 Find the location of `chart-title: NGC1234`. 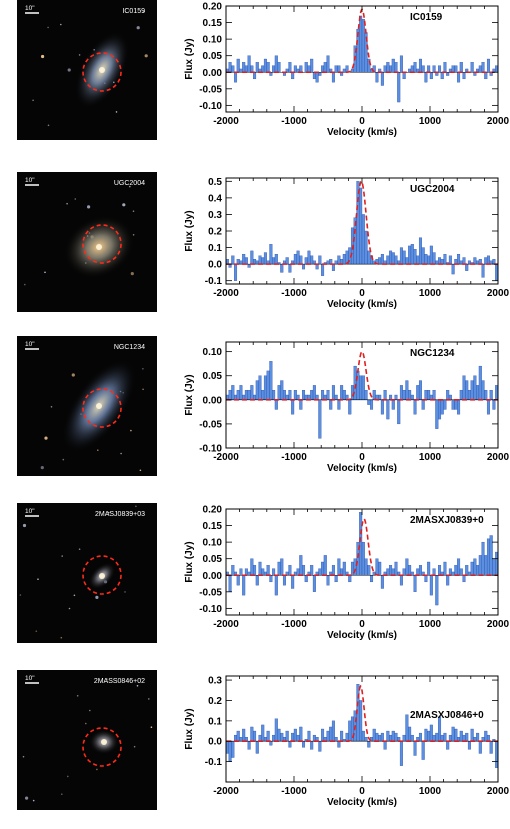

chart-title: NGC1234 is located at coordinates (432, 353).